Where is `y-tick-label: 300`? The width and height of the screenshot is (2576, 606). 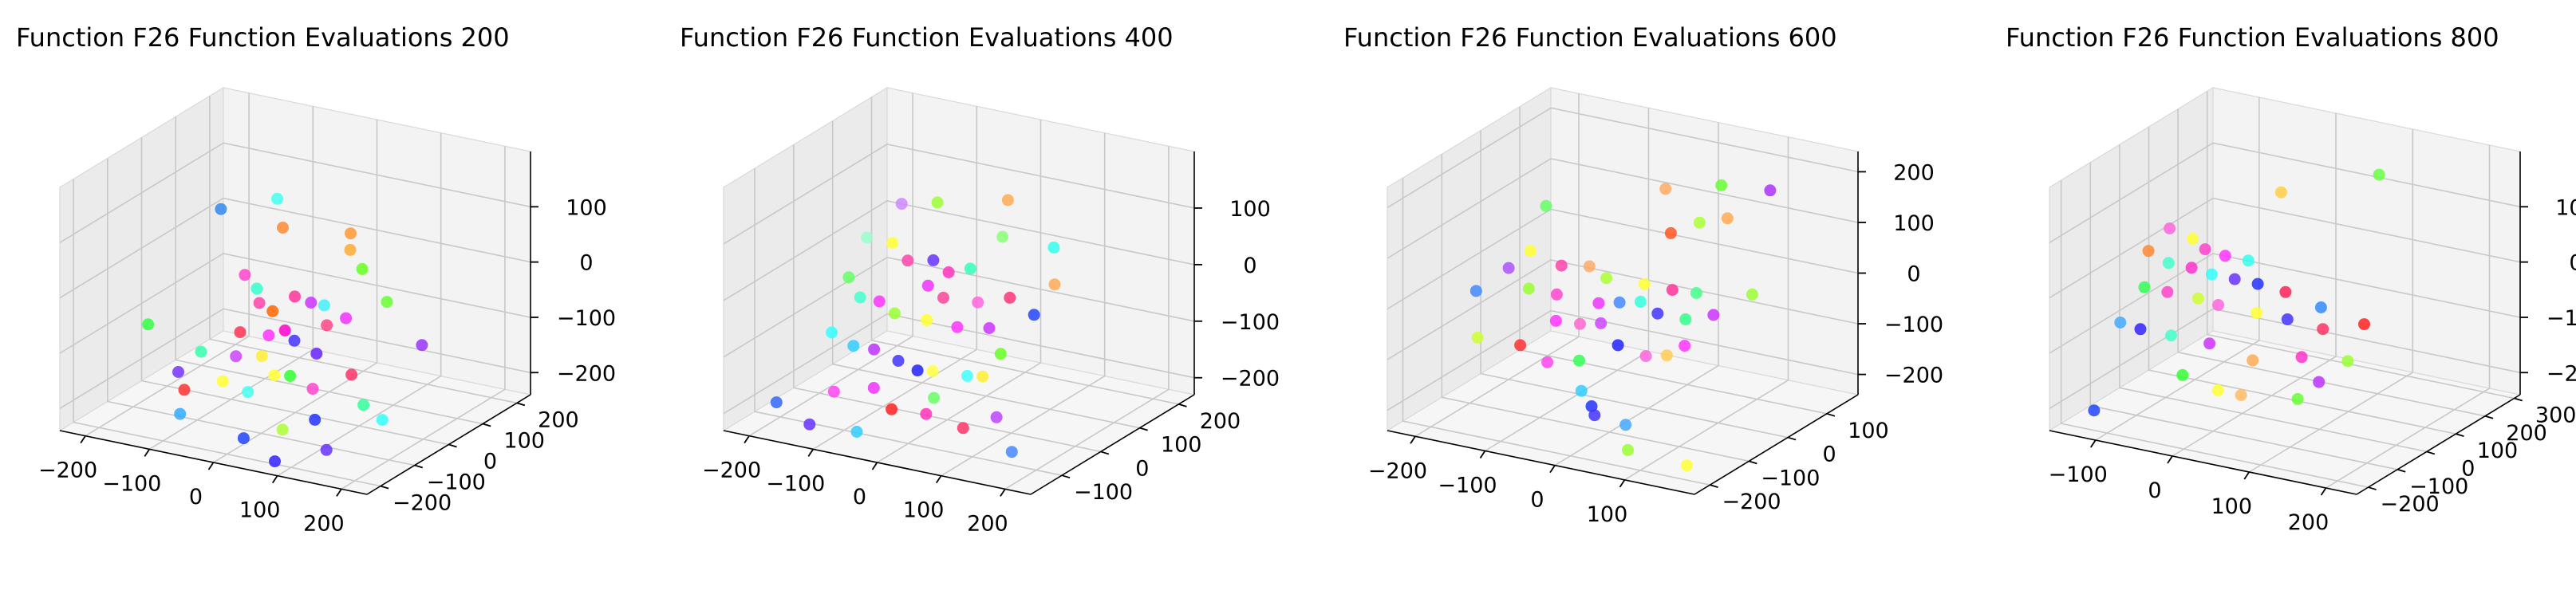 y-tick-label: 300 is located at coordinates (2555, 415).